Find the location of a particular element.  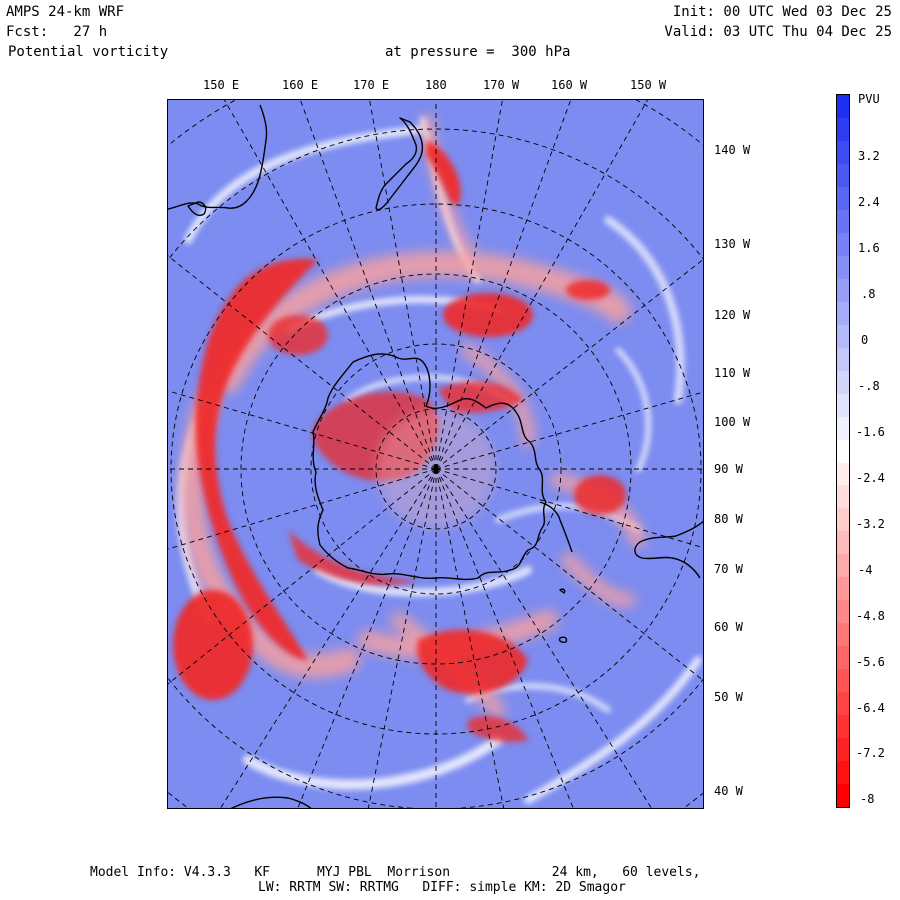

colorbar-tick-label: .8 is located at coordinates (868, 294).